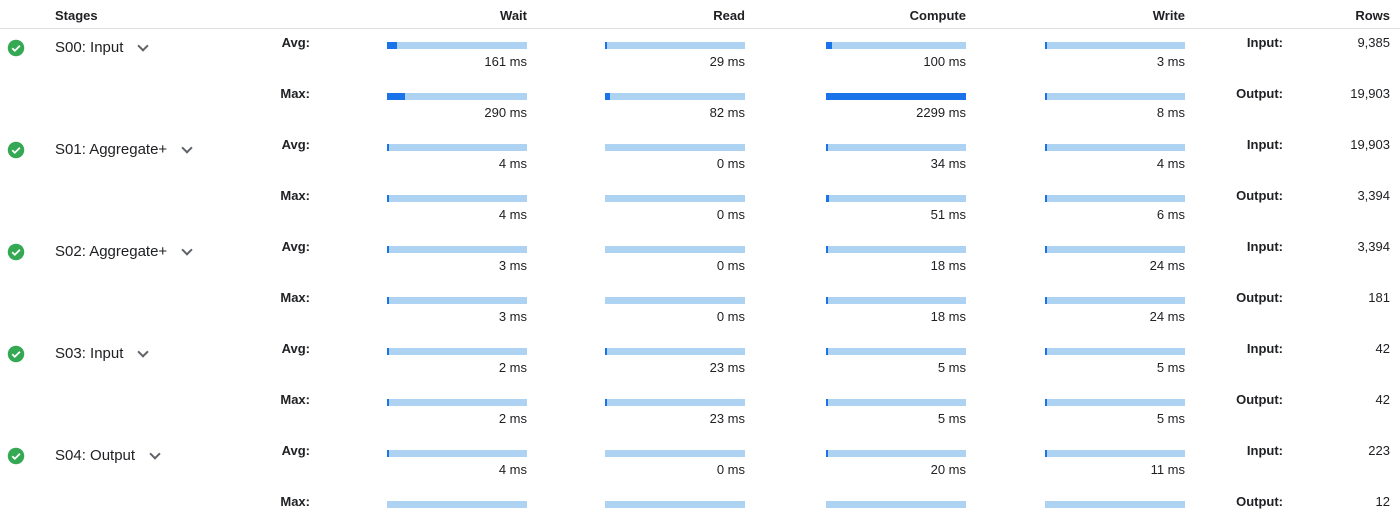 The width and height of the screenshot is (1400, 516). I want to click on compute-max-value: 5 ms, so click(951, 418).